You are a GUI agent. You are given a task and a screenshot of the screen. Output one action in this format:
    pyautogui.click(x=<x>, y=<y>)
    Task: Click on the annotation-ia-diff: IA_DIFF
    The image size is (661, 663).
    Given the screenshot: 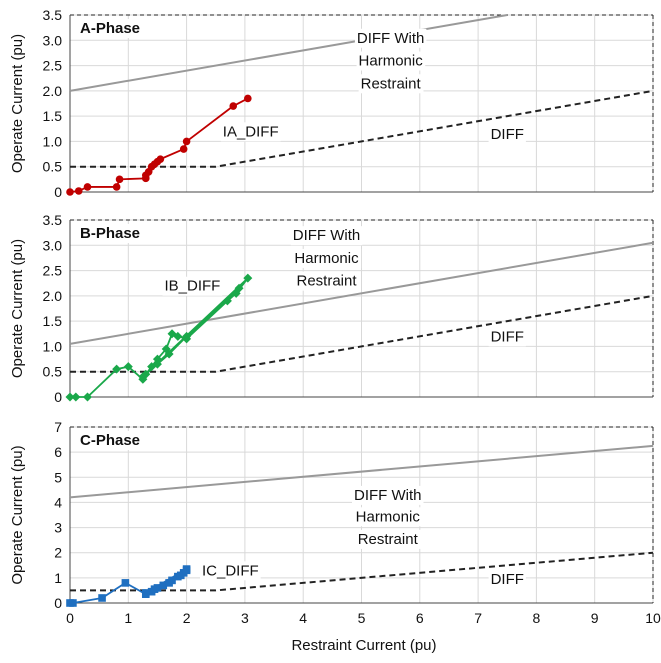 What is the action you would take?
    pyautogui.click(x=251, y=131)
    